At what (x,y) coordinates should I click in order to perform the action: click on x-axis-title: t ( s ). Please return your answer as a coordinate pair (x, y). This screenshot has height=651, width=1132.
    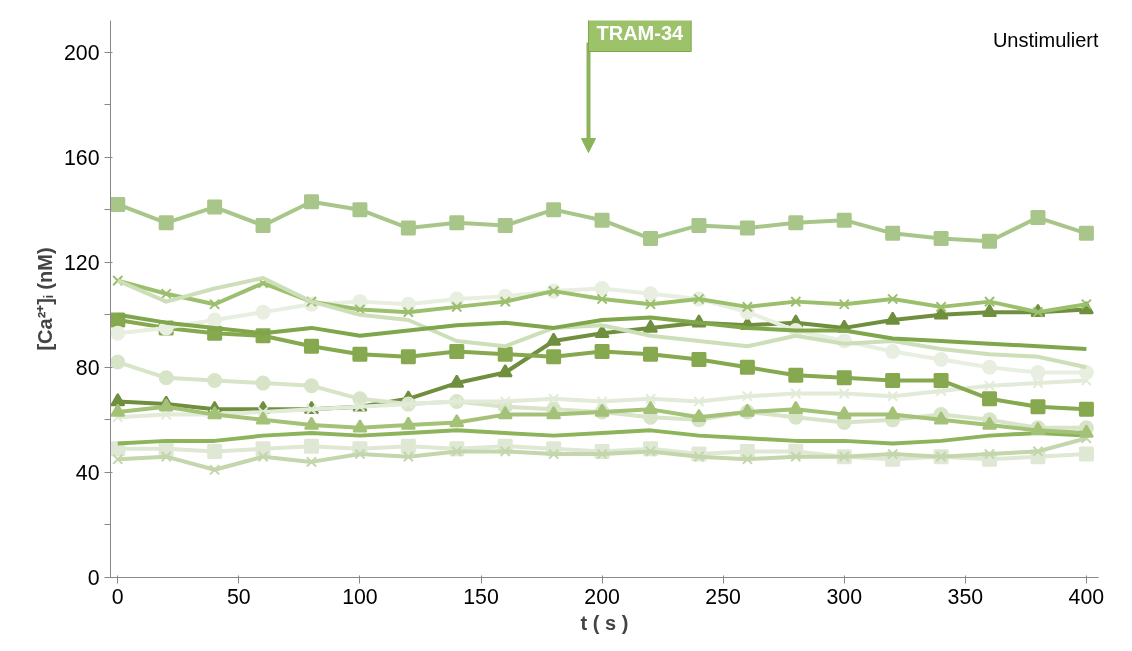
    Looking at the image, I should click on (604, 622).